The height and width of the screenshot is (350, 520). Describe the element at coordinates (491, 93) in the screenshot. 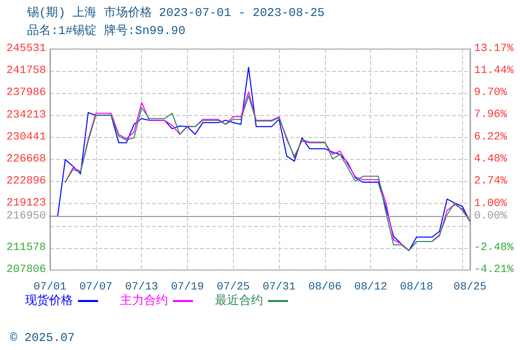

I see `y2-tick-label: 9.70%` at that location.